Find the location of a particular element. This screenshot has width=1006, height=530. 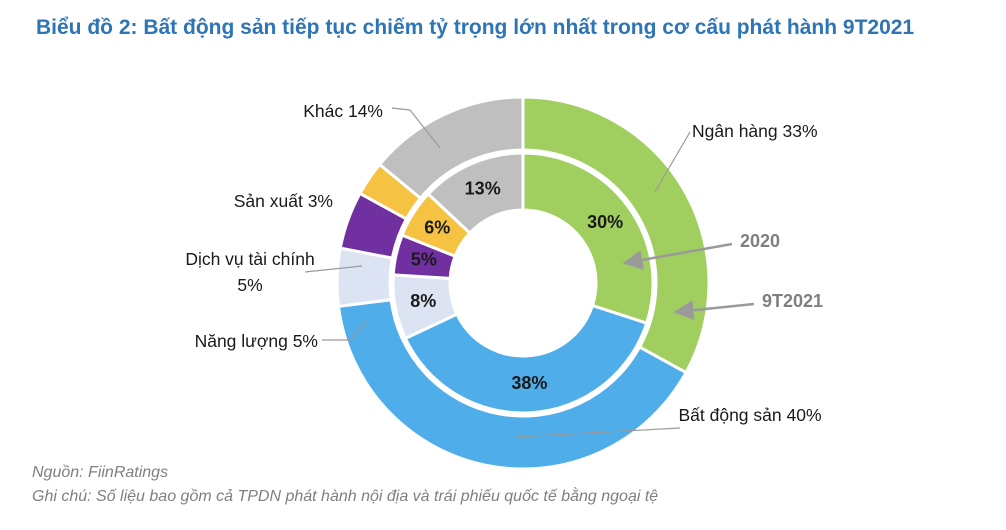

category-label: Năng lượng 5% is located at coordinates (234, 341).